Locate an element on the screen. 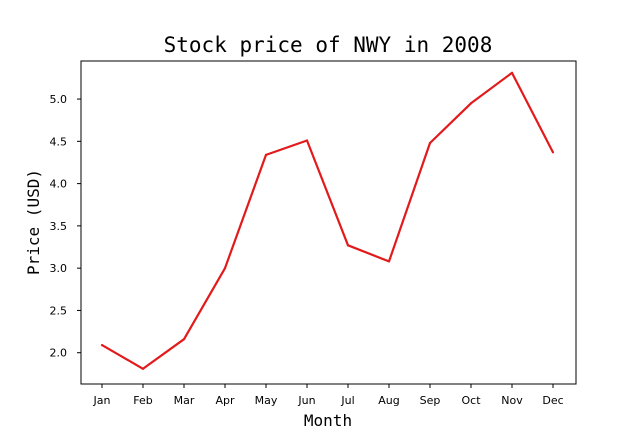  y-axis-label: Price (USD) is located at coordinates (33, 222).